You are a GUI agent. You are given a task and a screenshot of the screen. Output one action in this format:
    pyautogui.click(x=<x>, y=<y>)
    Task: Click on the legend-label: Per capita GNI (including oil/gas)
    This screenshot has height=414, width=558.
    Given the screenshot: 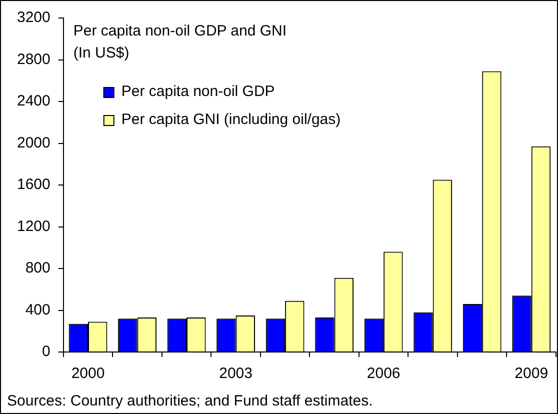 What is the action you would take?
    pyautogui.click(x=231, y=119)
    